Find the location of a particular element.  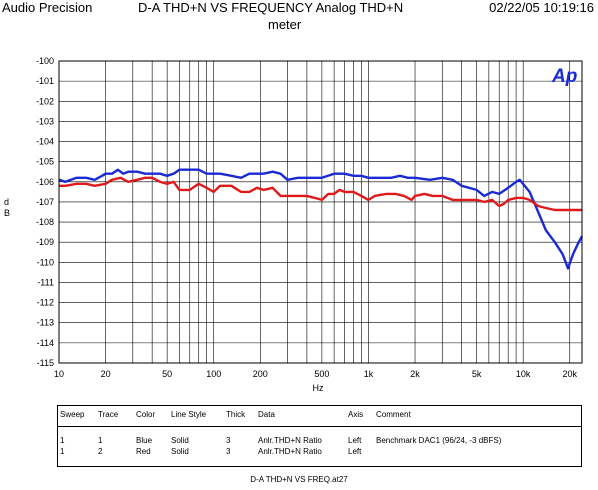

legend-header: Comment is located at coordinates (393, 414).